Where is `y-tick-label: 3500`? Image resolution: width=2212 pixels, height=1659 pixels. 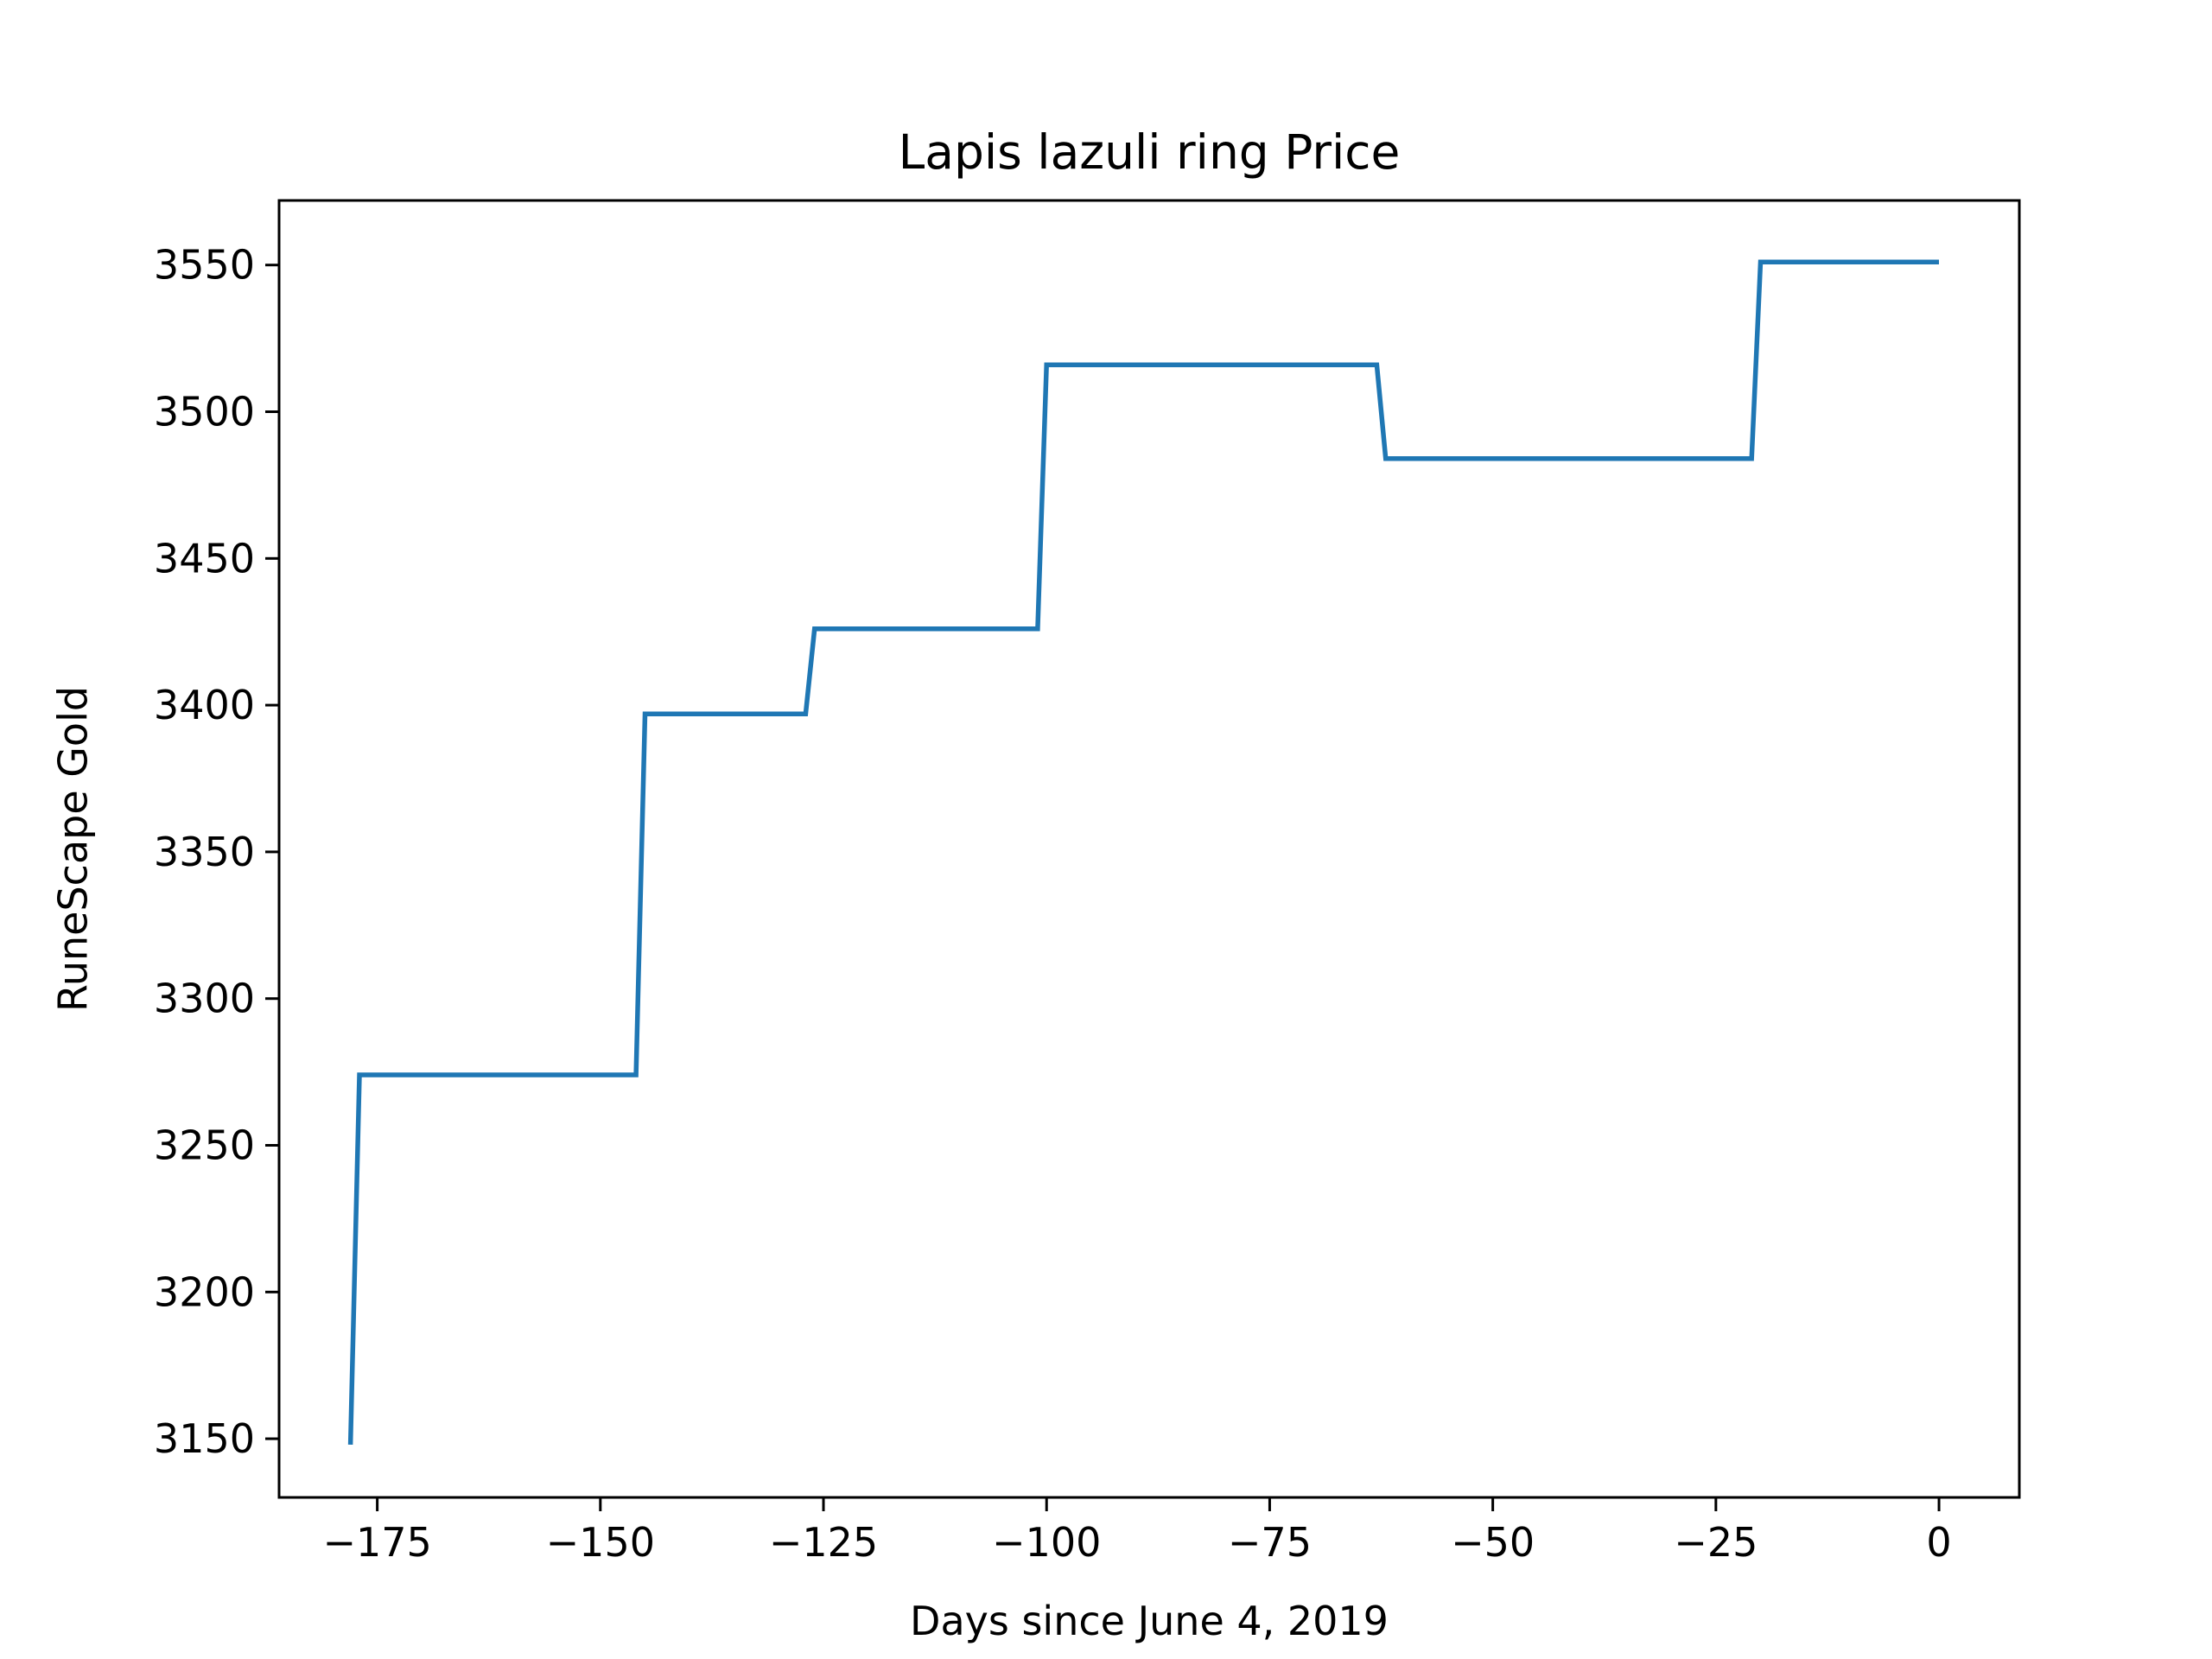
y-tick-label: 3500 is located at coordinates (204, 412).